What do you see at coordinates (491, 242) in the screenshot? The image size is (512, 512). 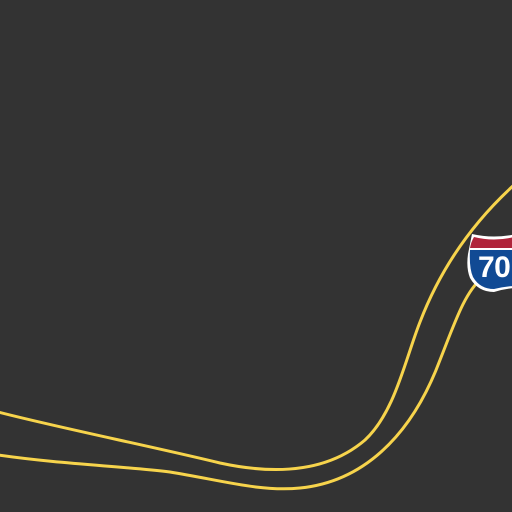 I see `shield-top-band` at bounding box center [491, 242].